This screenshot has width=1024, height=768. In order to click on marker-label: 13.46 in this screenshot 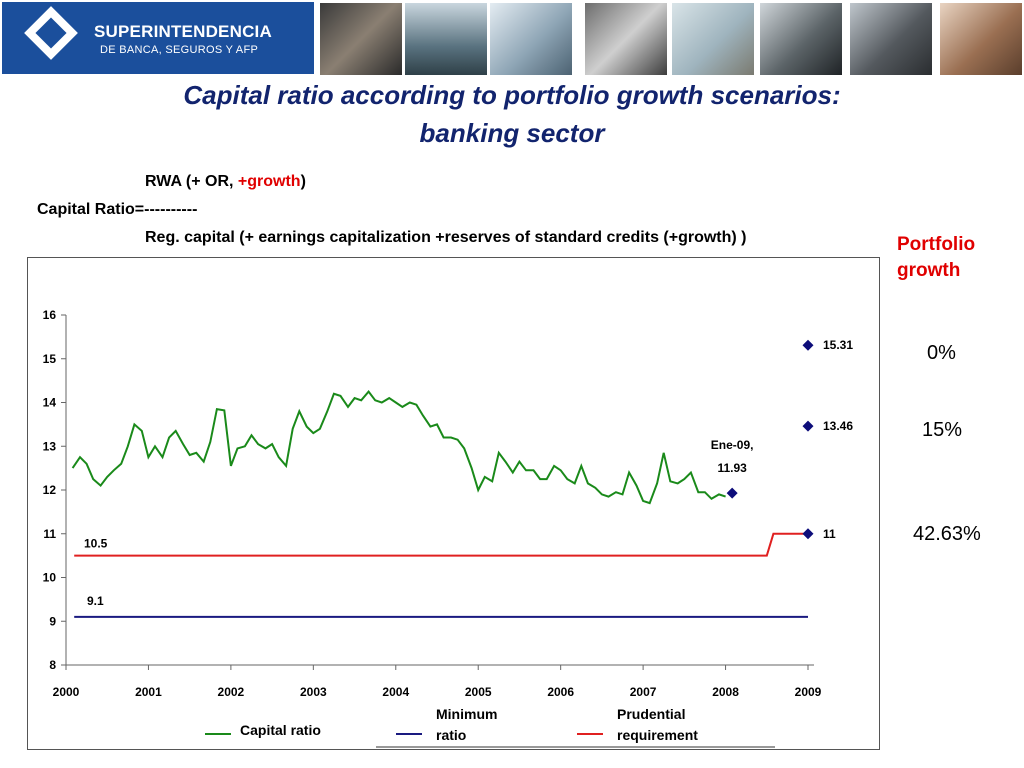, I will do `click(838, 426)`.